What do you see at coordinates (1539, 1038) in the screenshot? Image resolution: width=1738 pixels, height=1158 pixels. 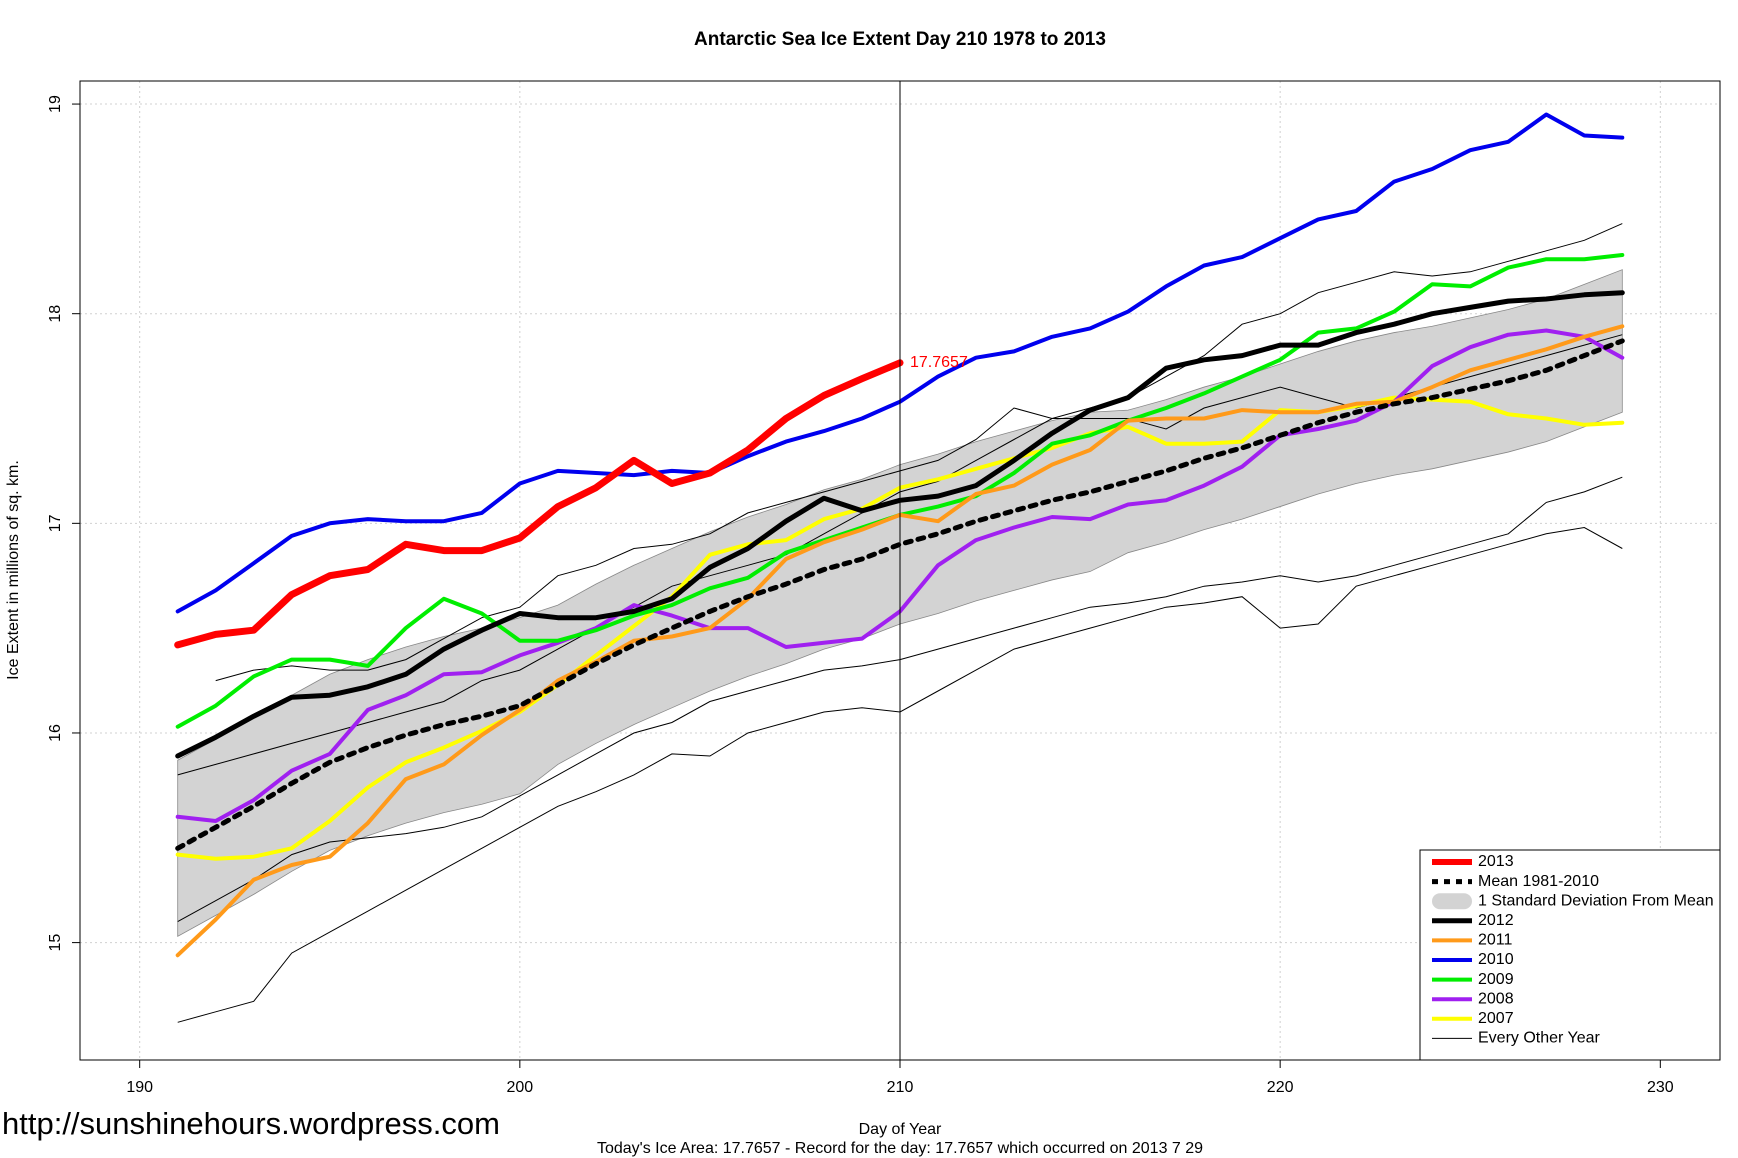 I see `legend-label: Every Other Year` at bounding box center [1539, 1038].